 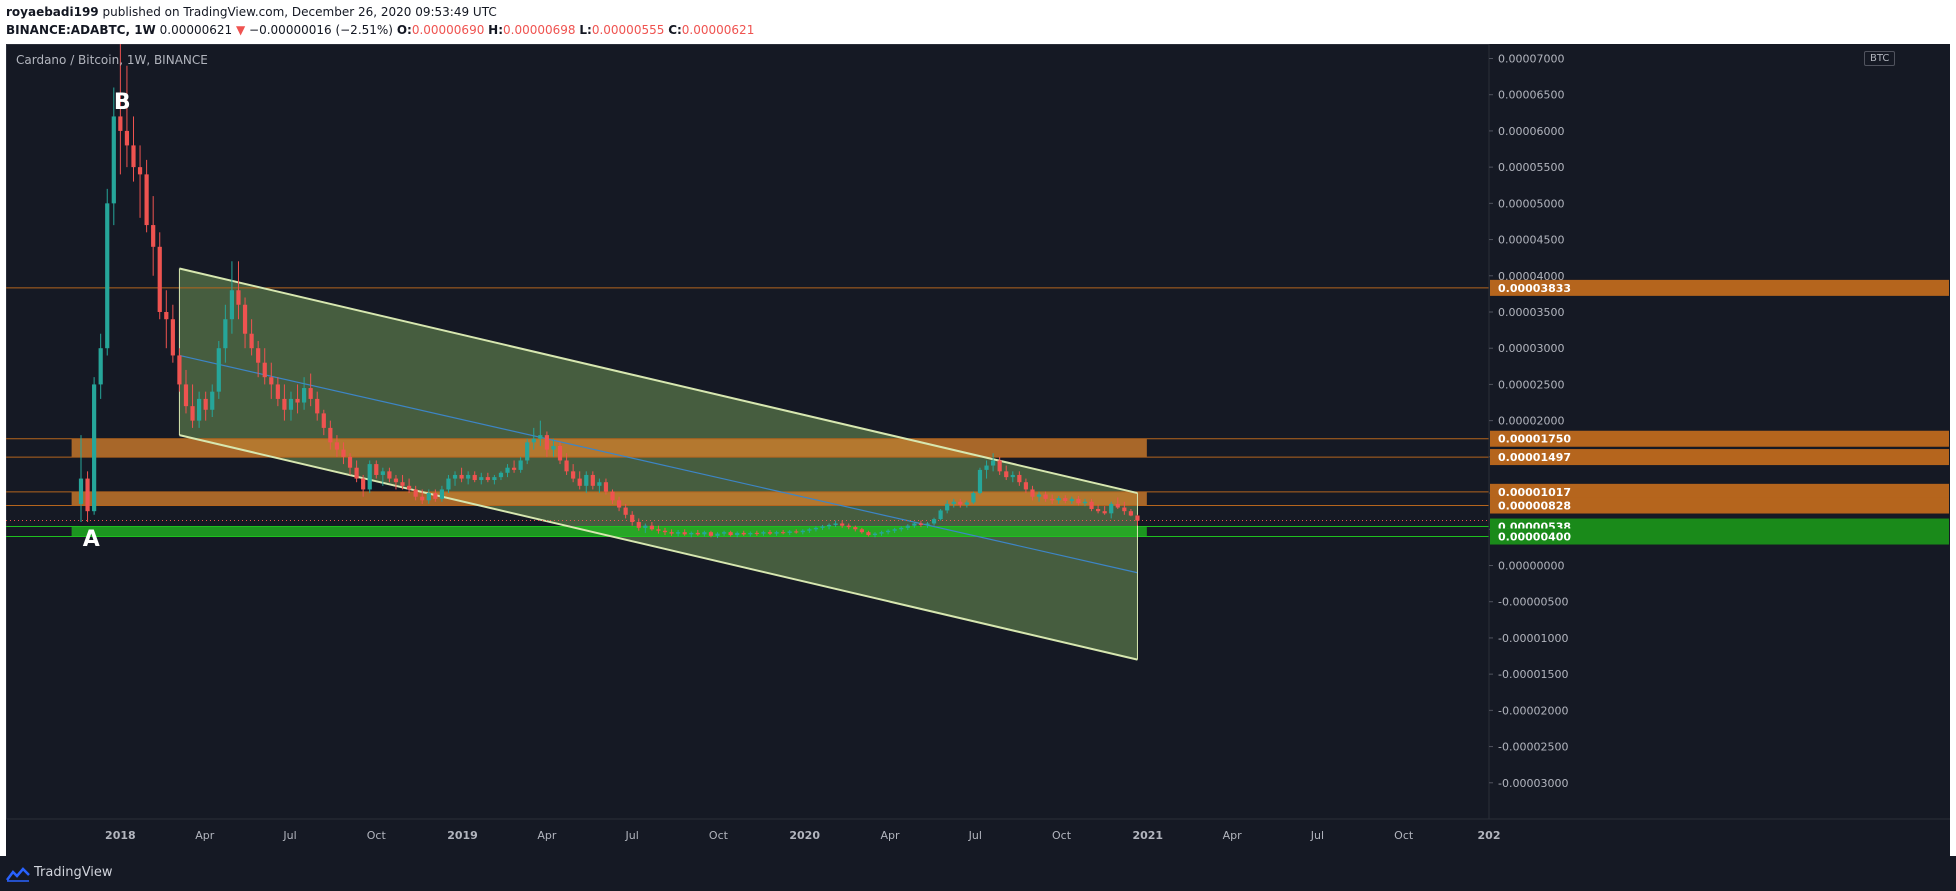 I want to click on tradingview-logo-icon, so click(x=18, y=874).